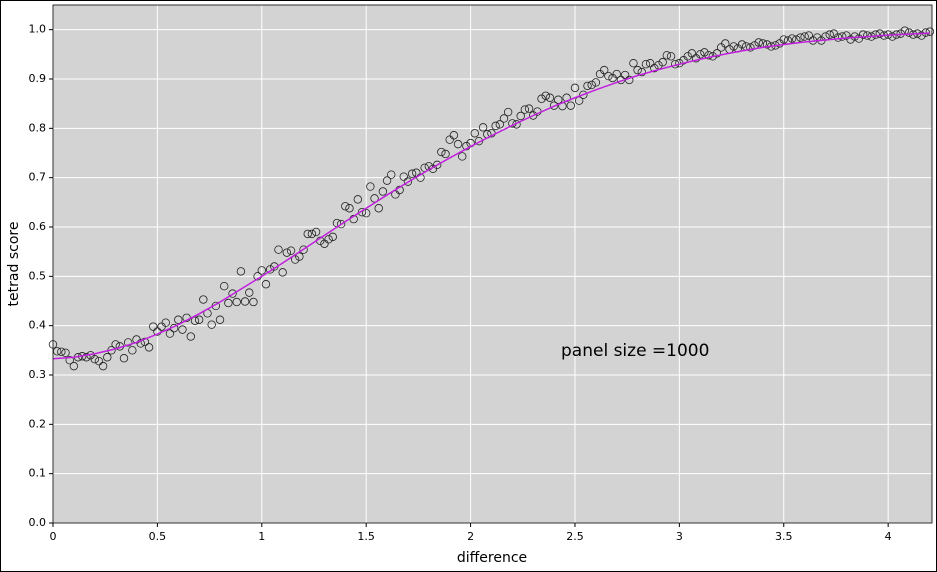 Image resolution: width=937 pixels, height=572 pixels. What do you see at coordinates (38, 473) in the screenshot?
I see `y-tick-label: 0.1` at bounding box center [38, 473].